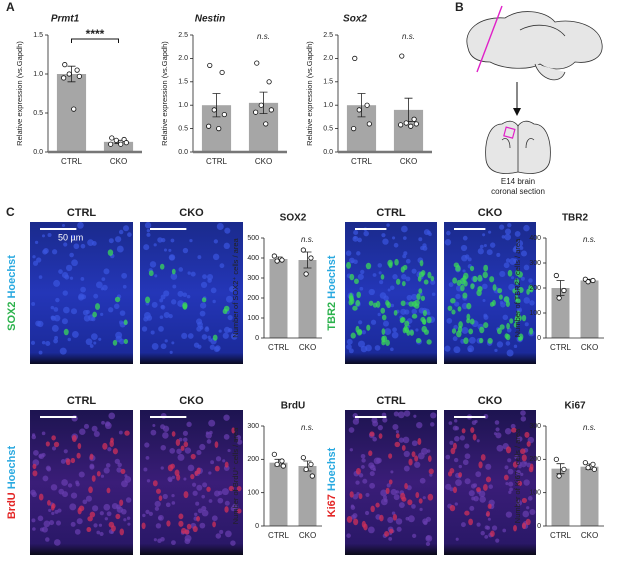 The width and height of the screenshot is (628, 565). I want to click on y-tick-label: 300, so click(535, 426).